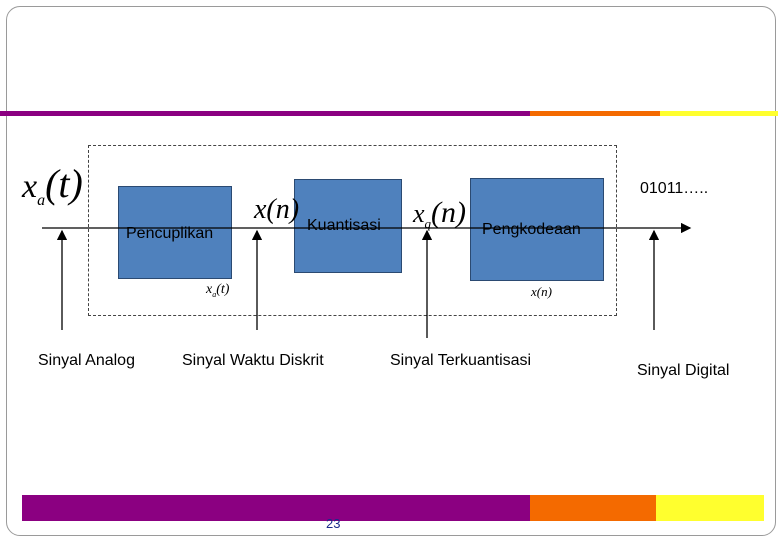 This screenshot has height=540, width=780. Describe the element at coordinates (218, 290) in the screenshot. I see `sampler-input-math: xa(t)` at that location.